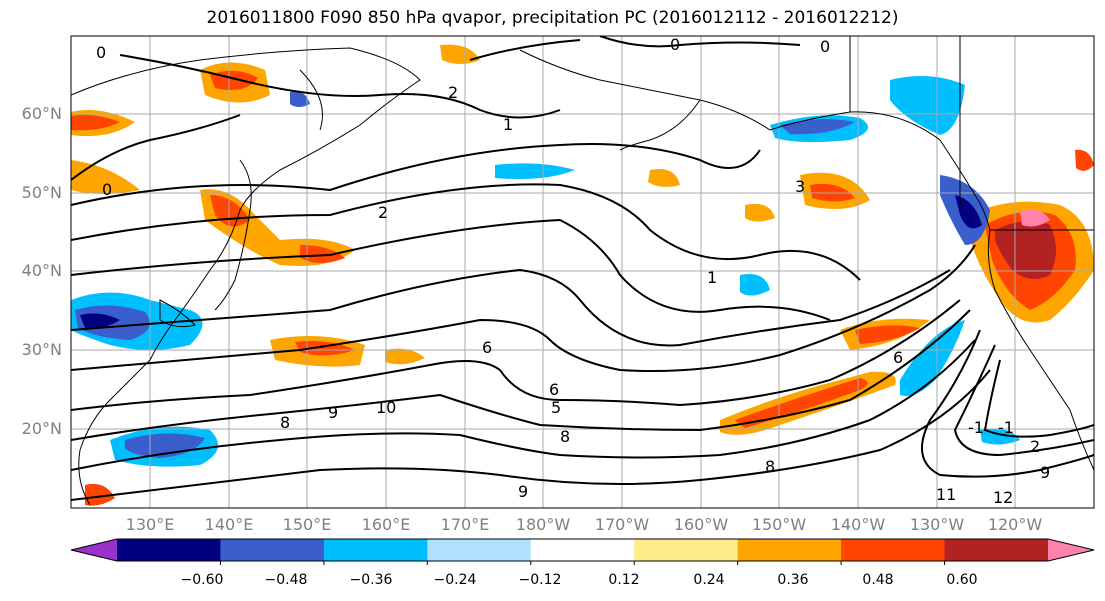  Describe the element at coordinates (94, 550) in the screenshot. I see `colorbar-extend-low` at that location.